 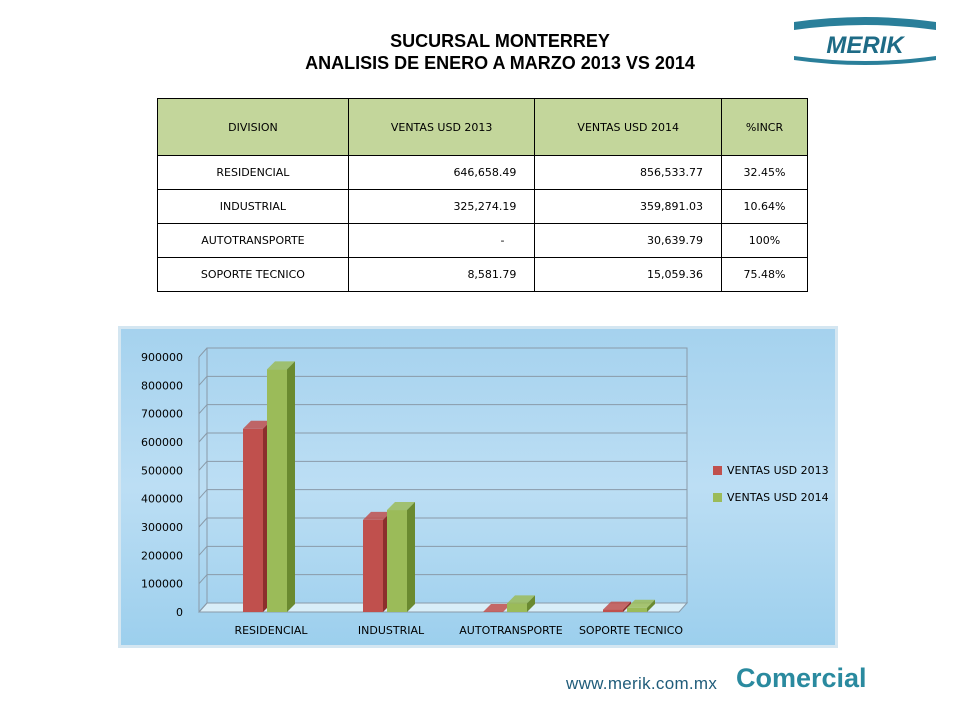 I want to click on y-tick-label: 600000, so click(x=162, y=442).